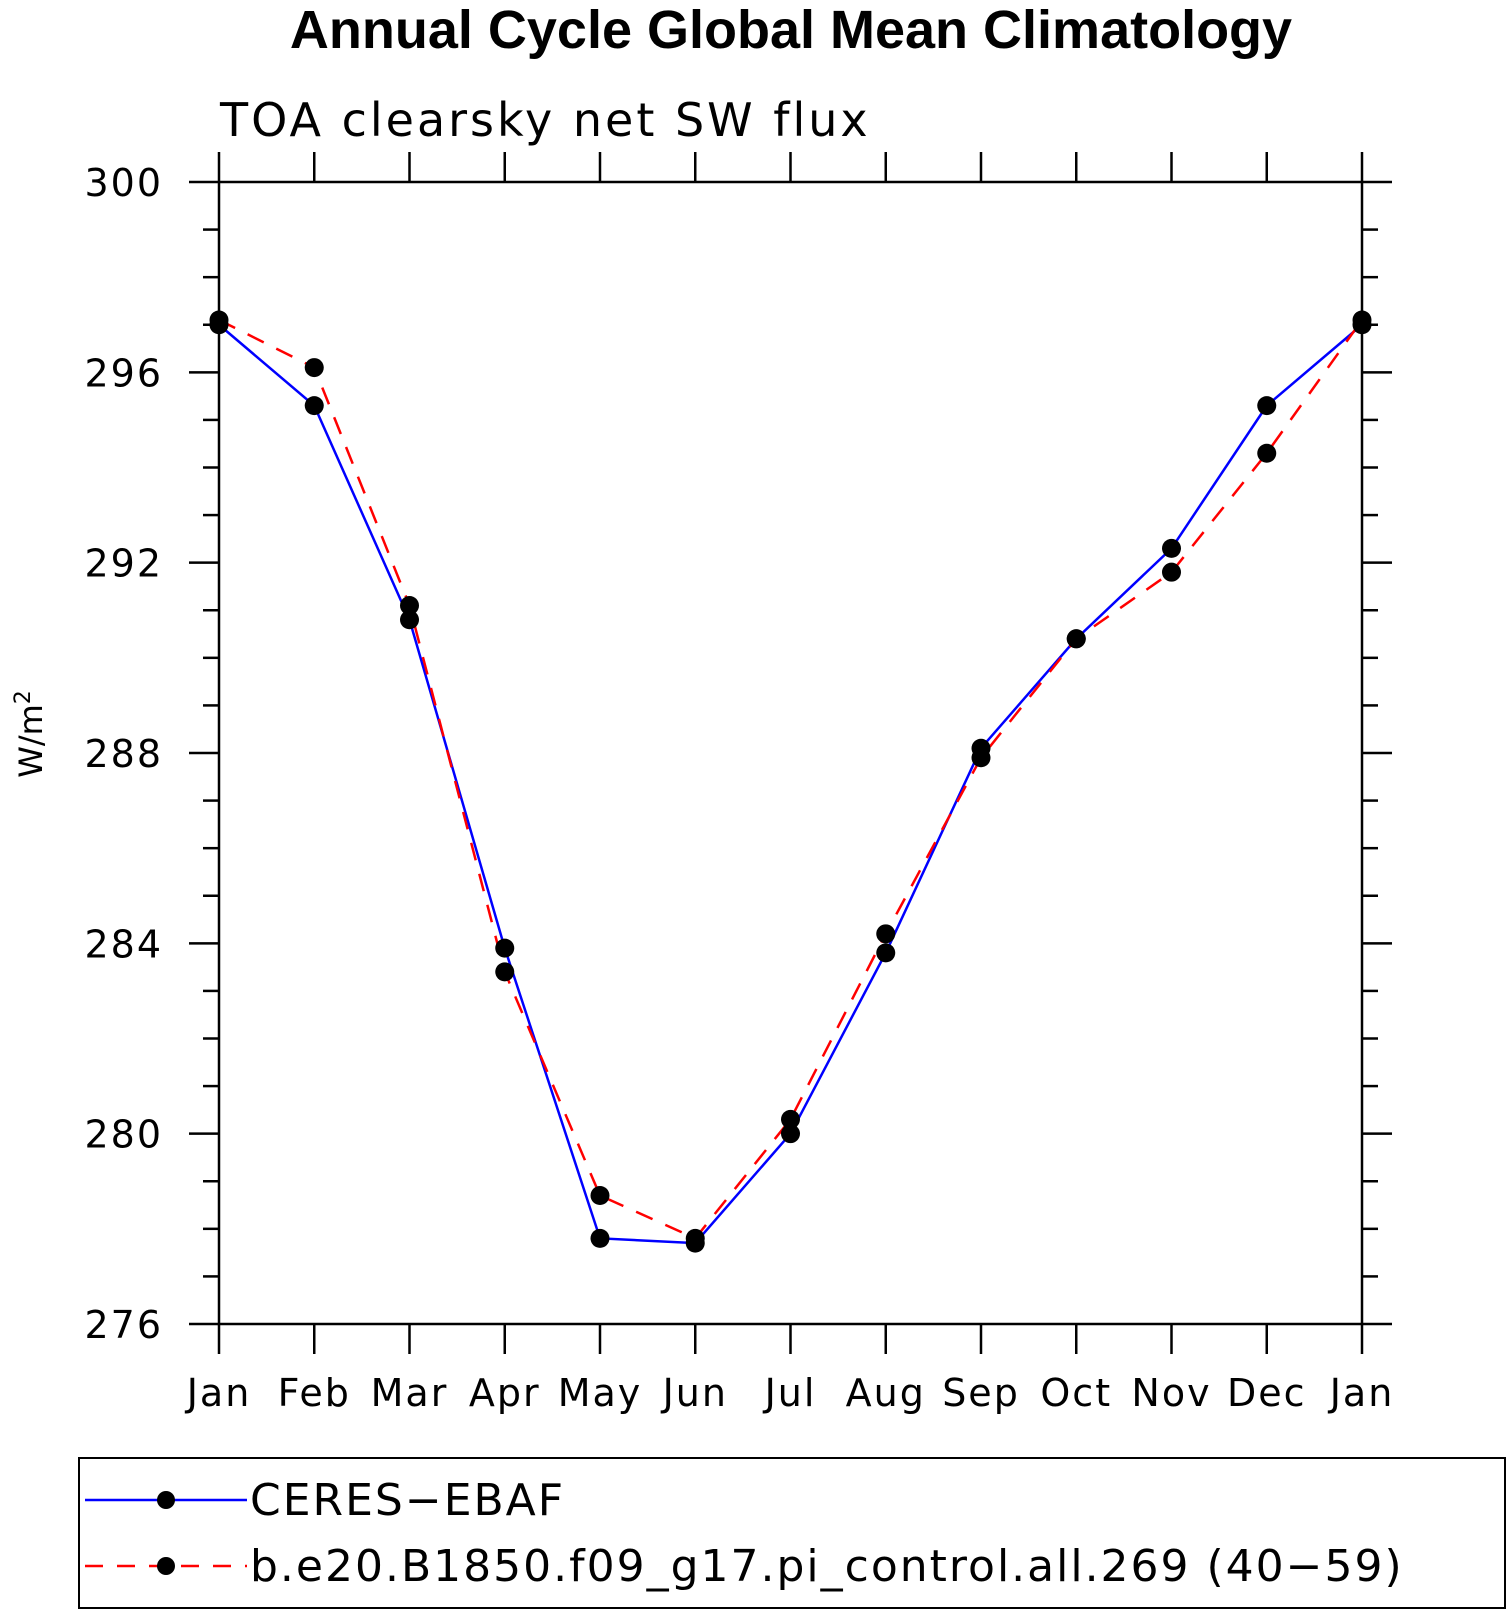 This screenshot has width=1512, height=1615. What do you see at coordinates (886, 1393) in the screenshot?
I see `x-tick-label: Aug` at bounding box center [886, 1393].